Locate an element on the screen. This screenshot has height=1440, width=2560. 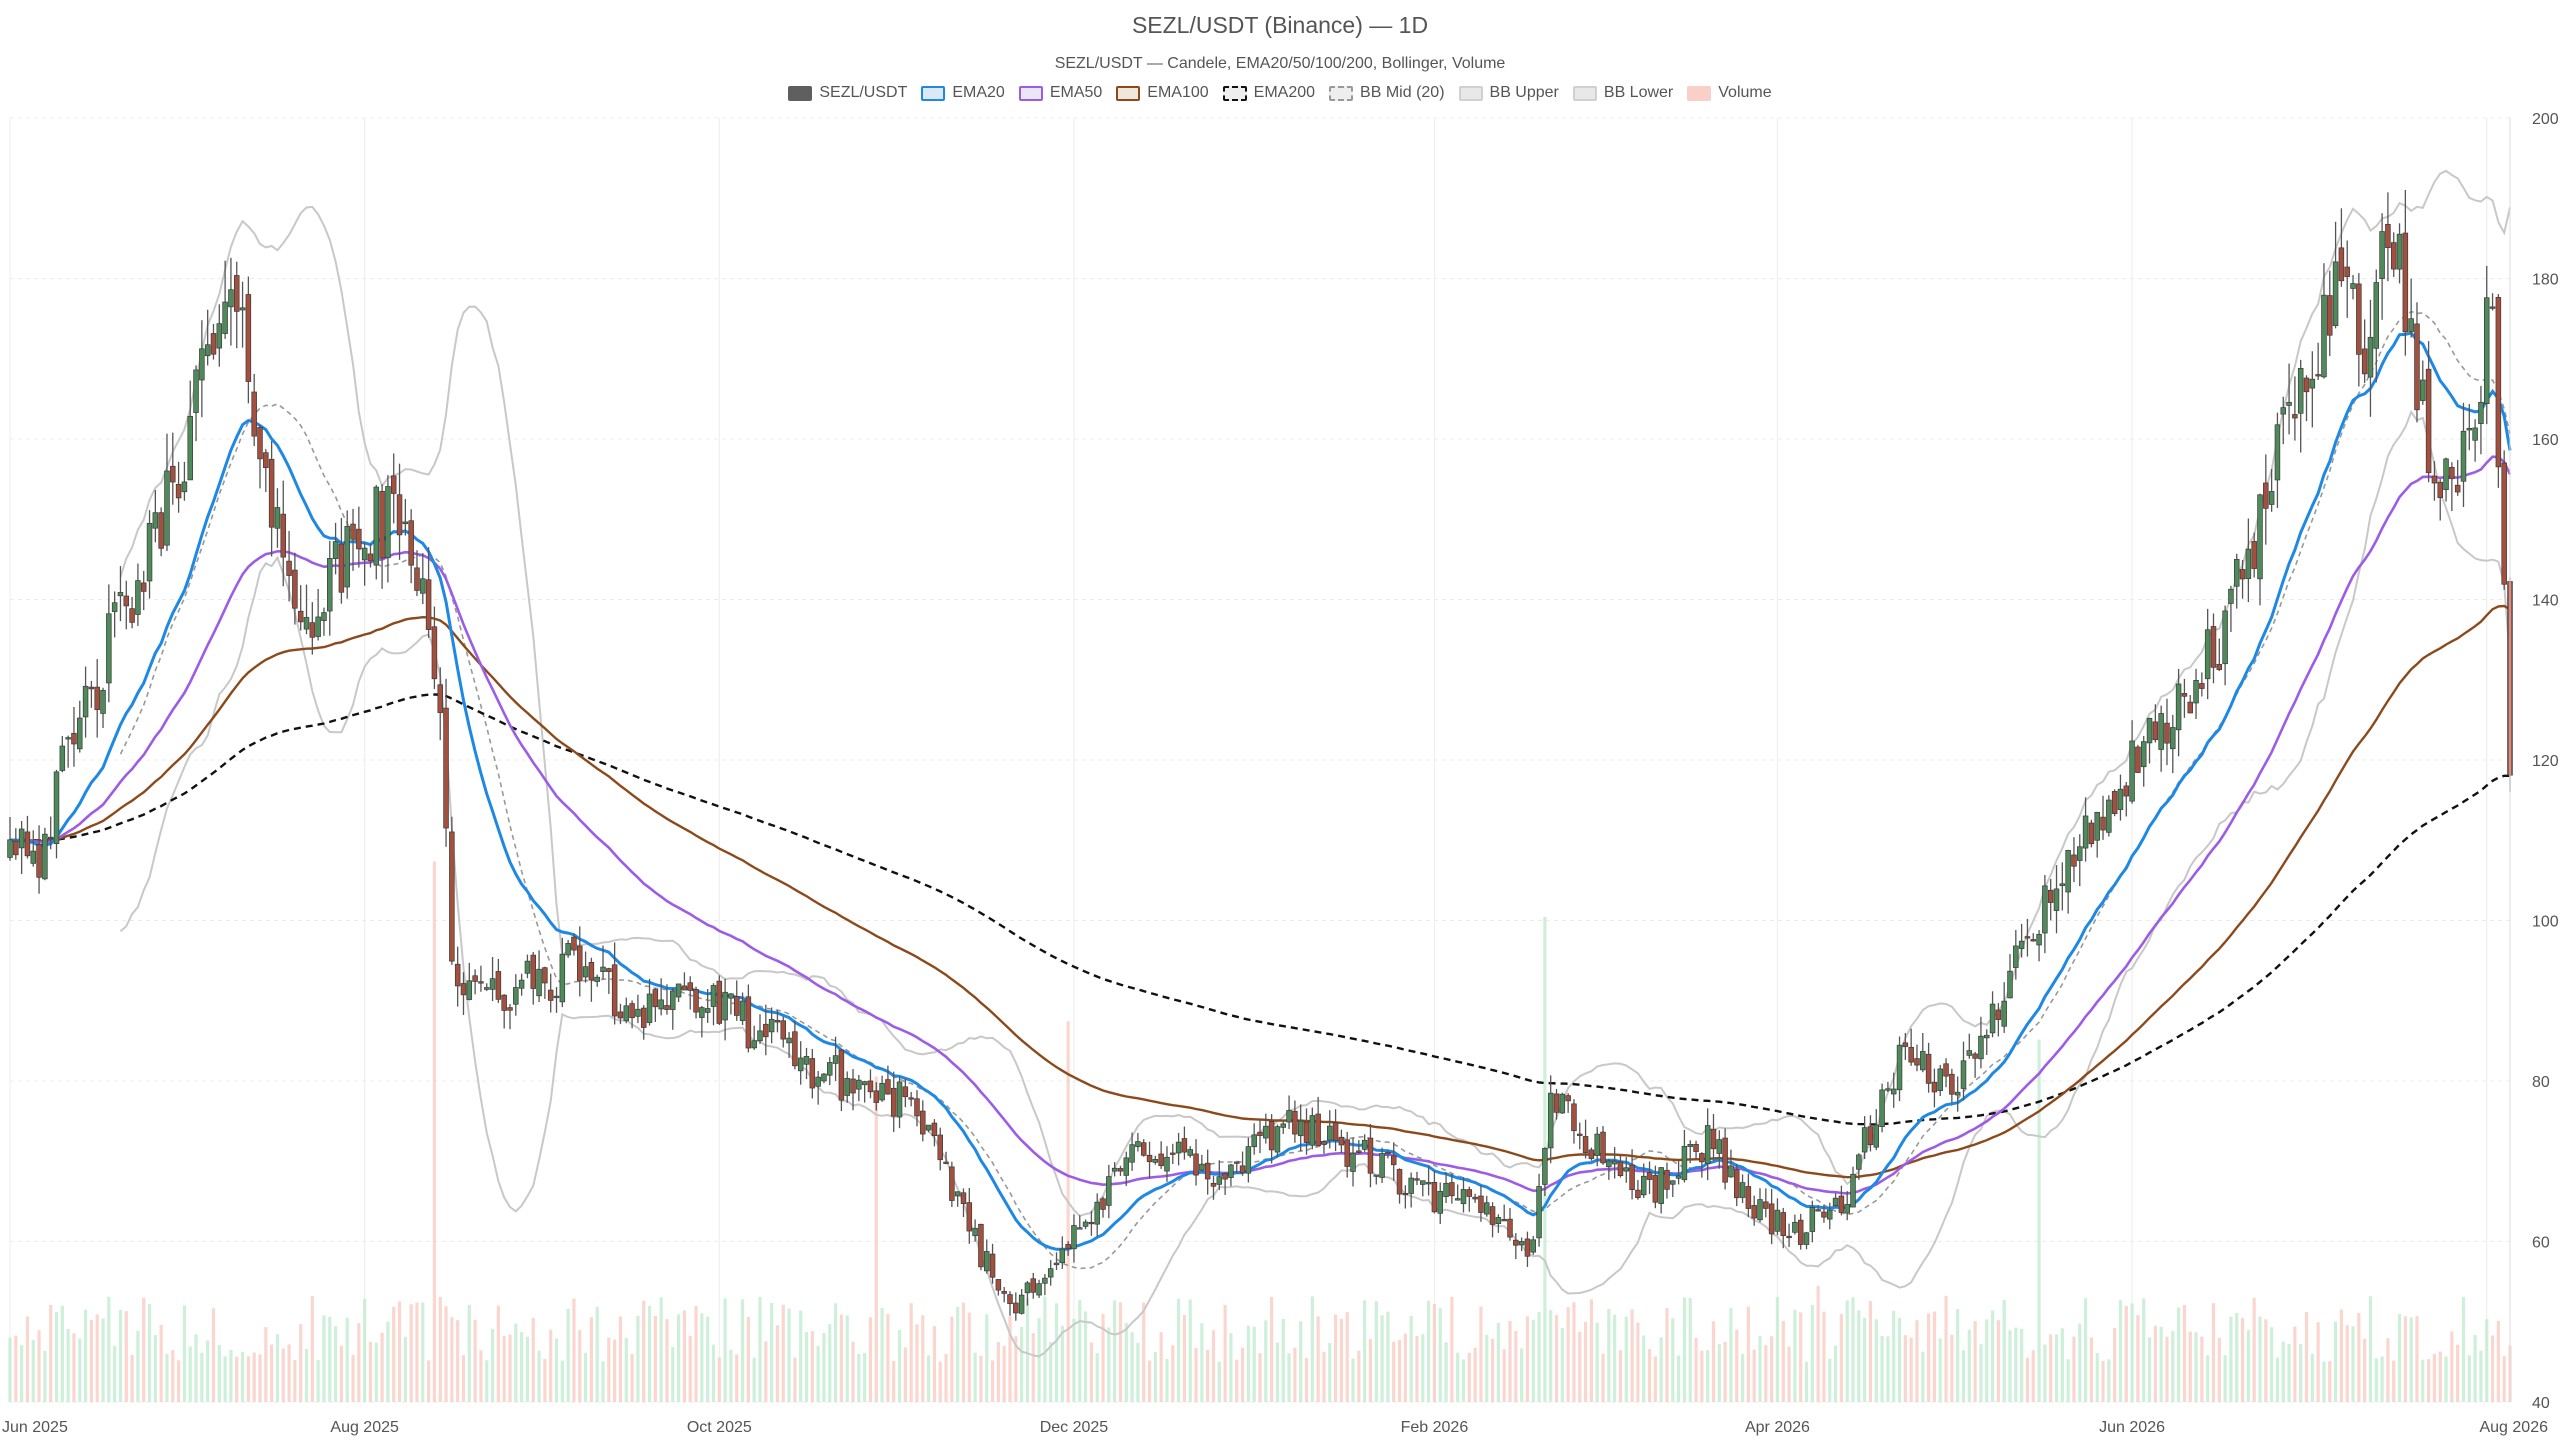
legend-item-sezl-usdt: SEZL/USDT is located at coordinates (847, 93).